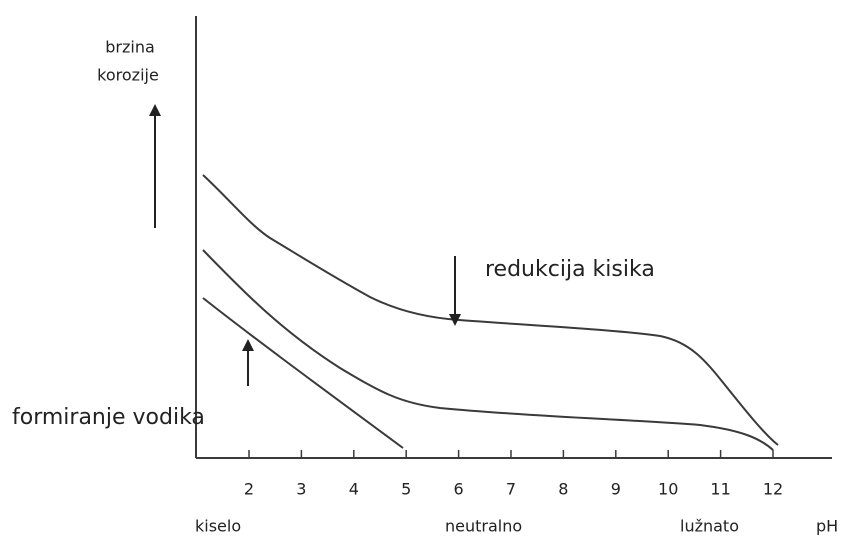 The height and width of the screenshot is (540, 842). Describe the element at coordinates (249, 489) in the screenshot. I see `x-tick-label: 2` at that location.